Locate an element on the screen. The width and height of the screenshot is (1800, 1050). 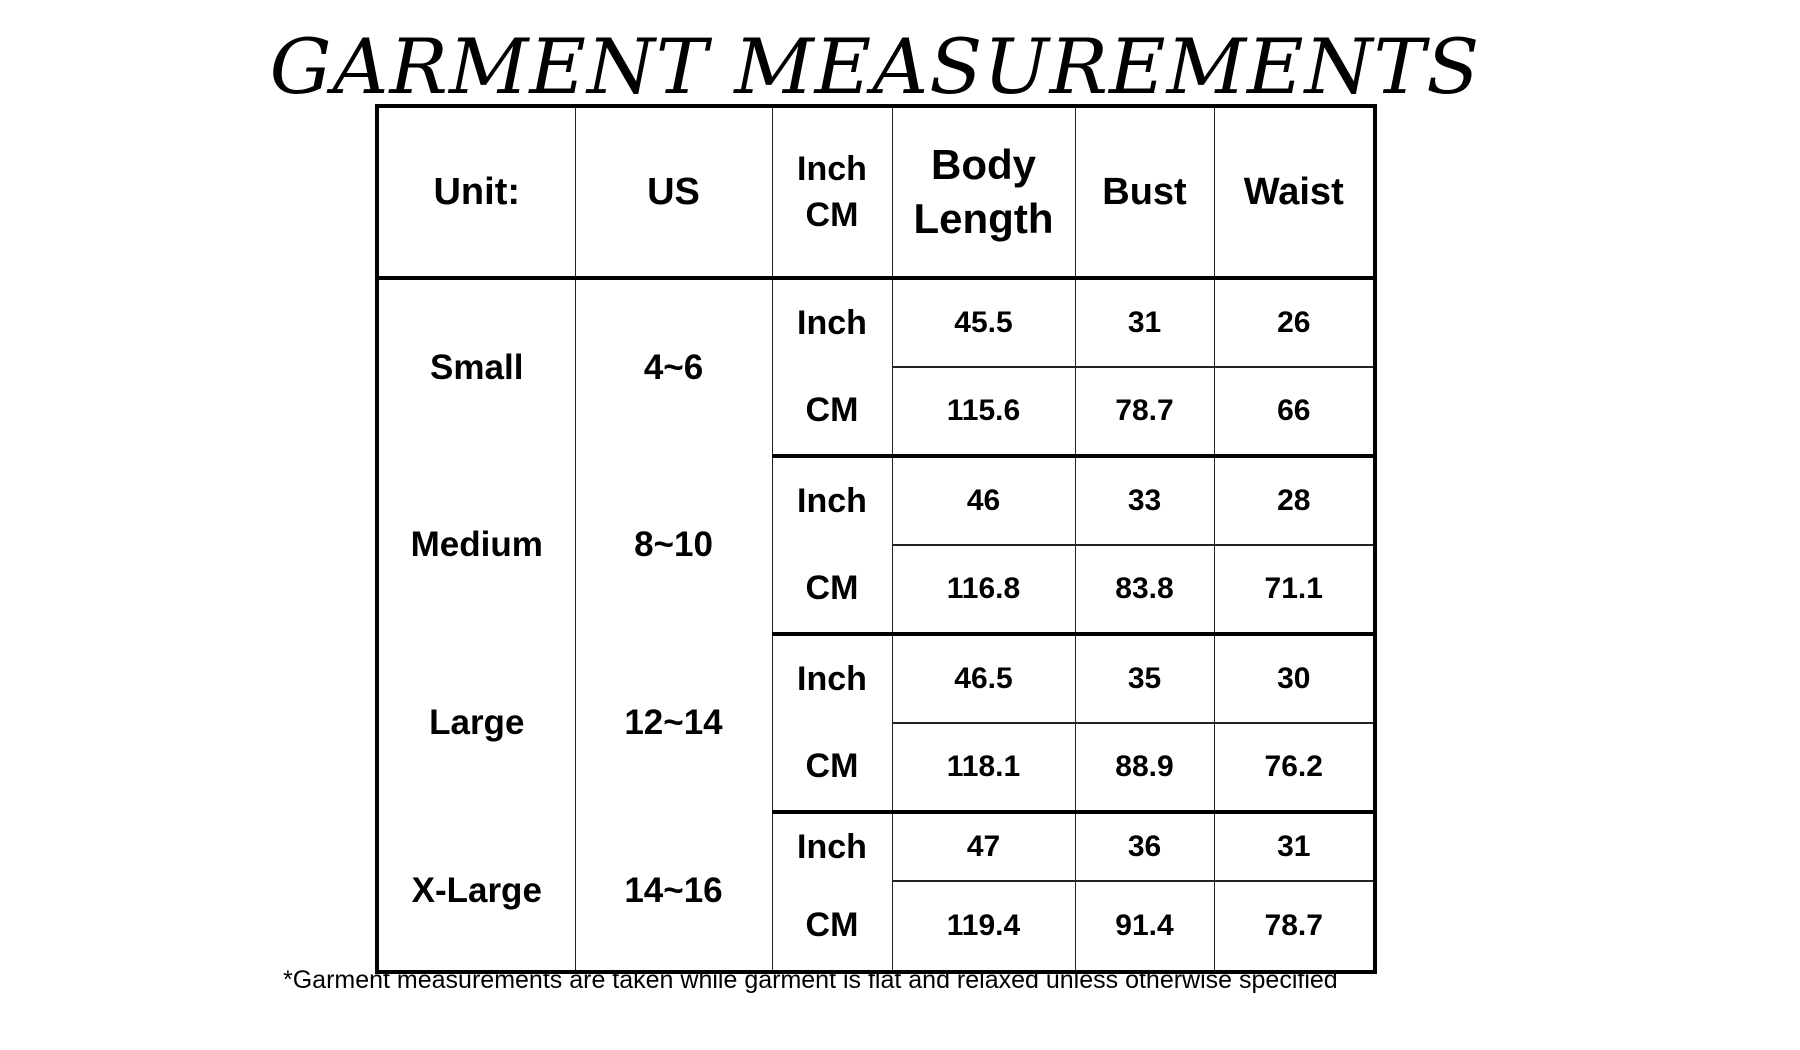
header-cm: CM is located at coordinates (832, 215).